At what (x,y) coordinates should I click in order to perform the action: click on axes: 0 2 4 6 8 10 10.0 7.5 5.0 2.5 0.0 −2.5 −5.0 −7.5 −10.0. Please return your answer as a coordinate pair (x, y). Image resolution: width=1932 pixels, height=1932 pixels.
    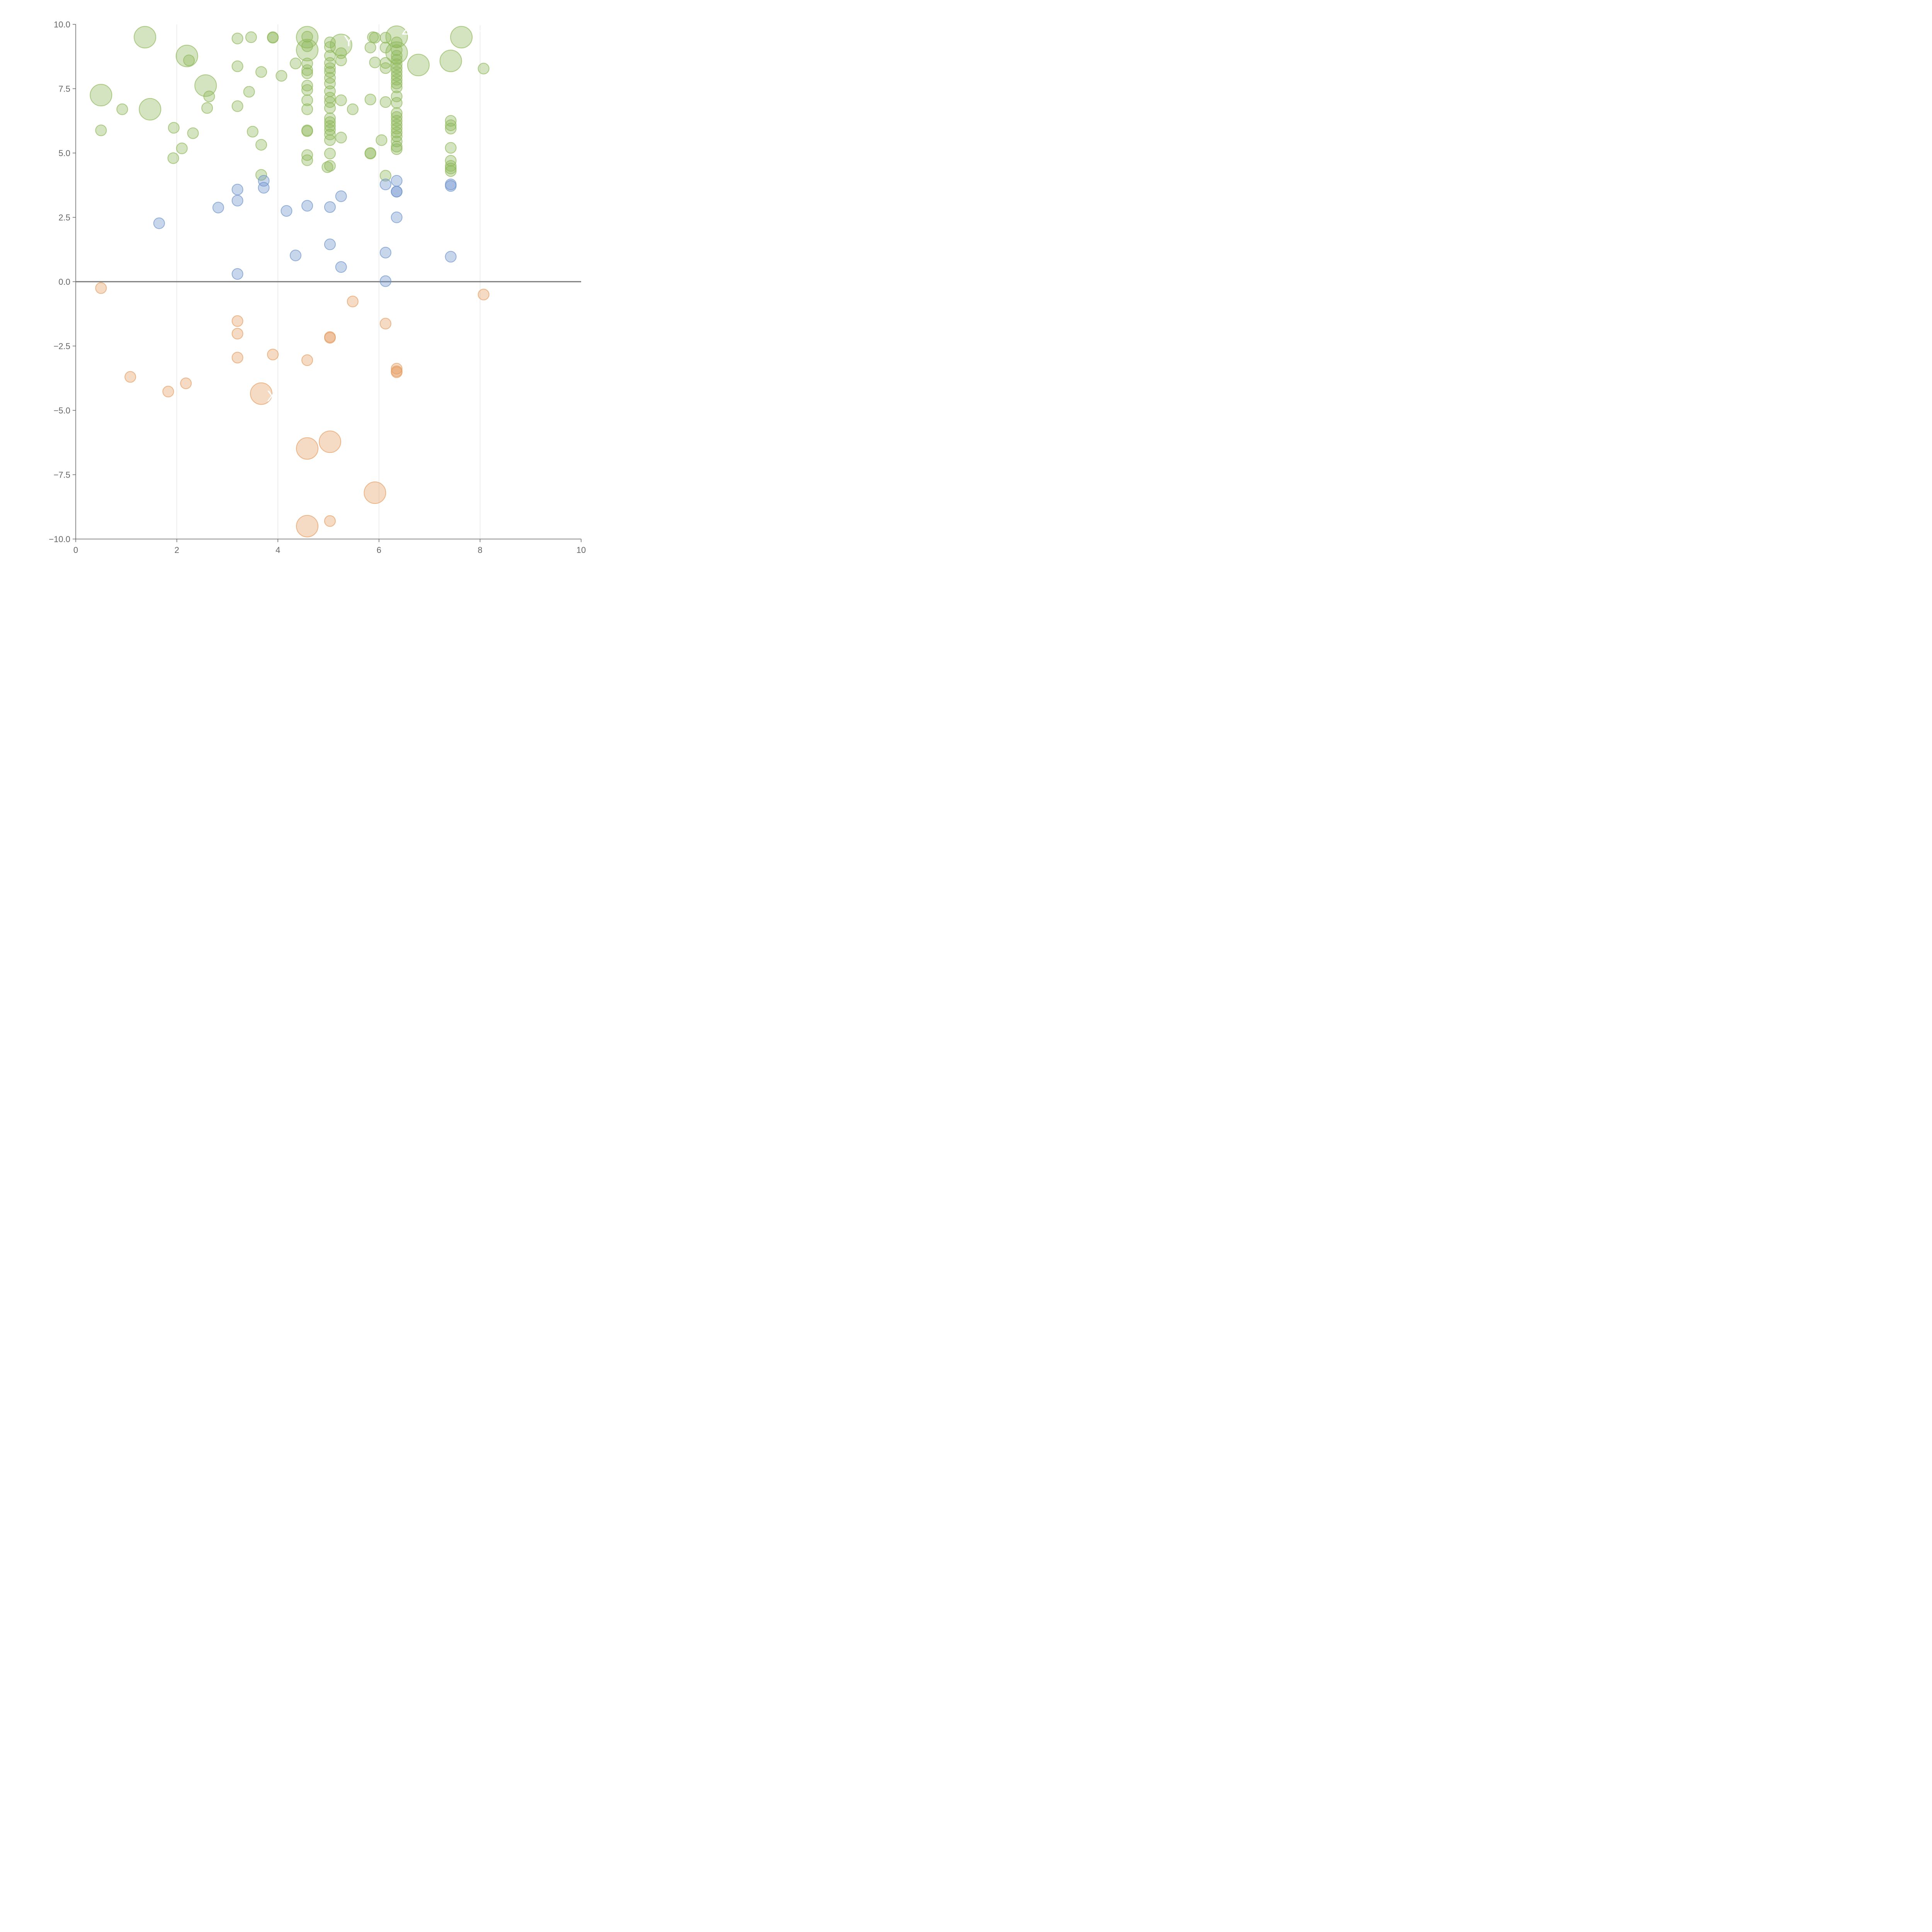
    Looking at the image, I should click on (317, 287).